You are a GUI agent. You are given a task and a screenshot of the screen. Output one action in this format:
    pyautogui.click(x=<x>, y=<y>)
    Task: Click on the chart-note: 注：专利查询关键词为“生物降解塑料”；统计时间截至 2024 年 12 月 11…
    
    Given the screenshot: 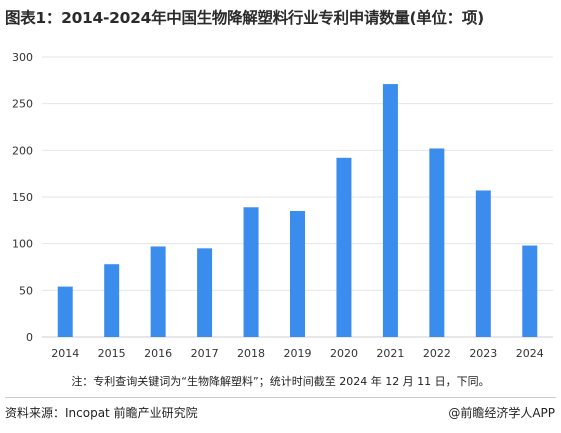 What is the action you would take?
    pyautogui.click(x=280, y=381)
    